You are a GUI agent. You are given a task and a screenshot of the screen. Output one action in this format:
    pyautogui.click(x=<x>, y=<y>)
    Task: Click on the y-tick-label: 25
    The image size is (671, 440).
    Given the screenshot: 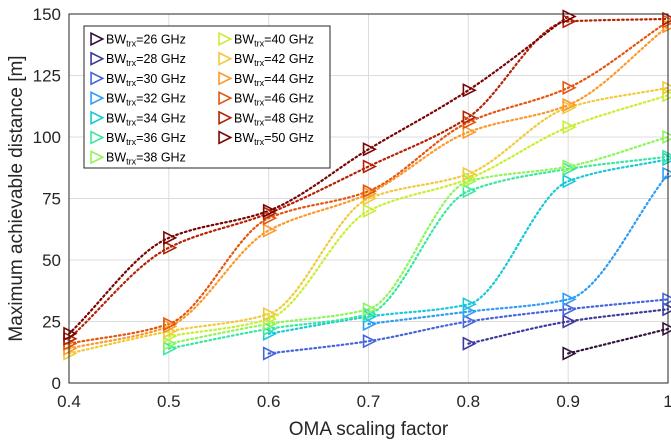 What is the action you would take?
    pyautogui.click(x=51, y=322)
    